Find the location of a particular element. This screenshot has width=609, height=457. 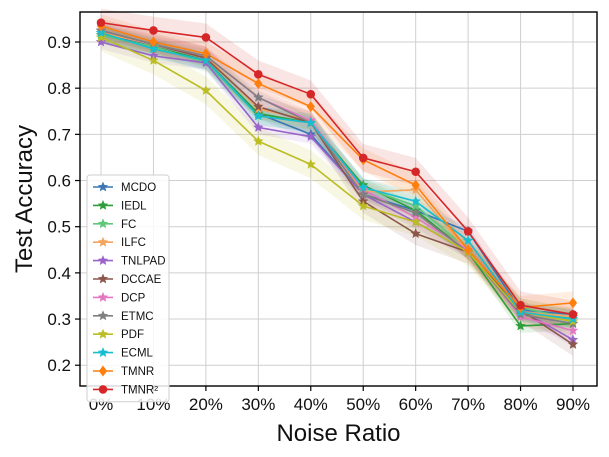

x-tick-label: 30% is located at coordinates (258, 404).